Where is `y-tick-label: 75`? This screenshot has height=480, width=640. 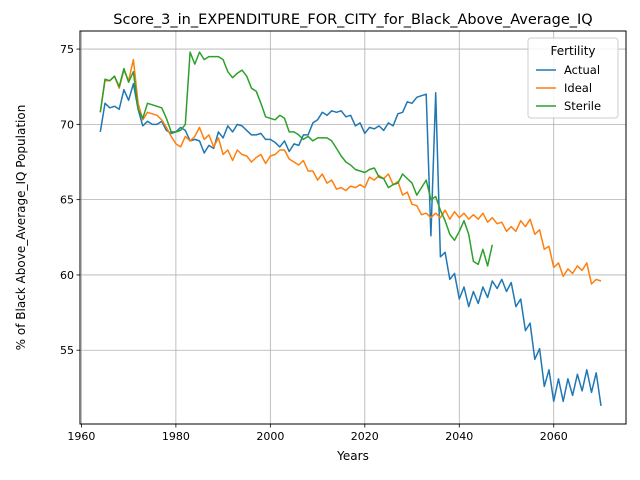
y-tick-label: 75 is located at coordinates (67, 49).